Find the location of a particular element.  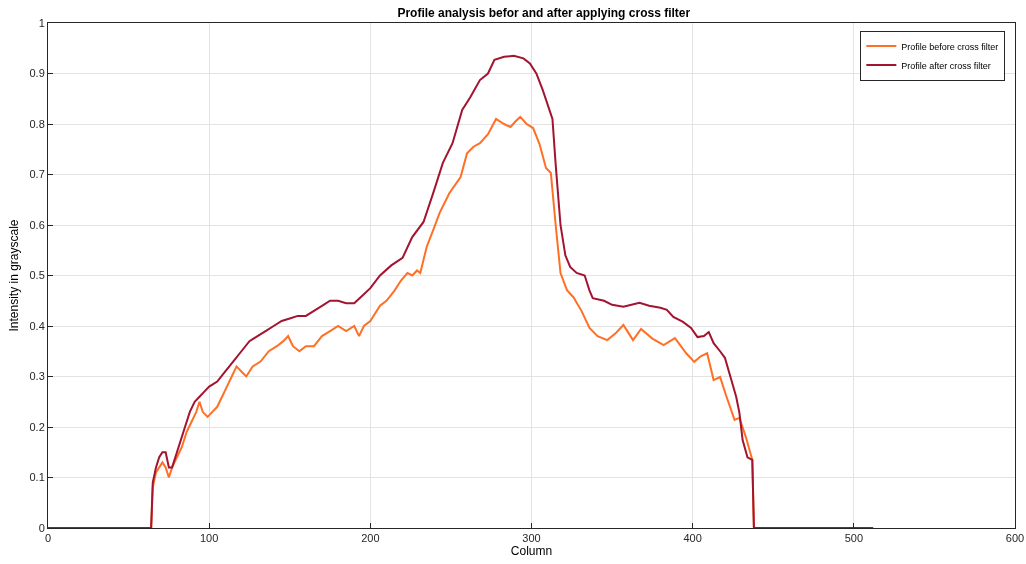

x-tick-label: 100 is located at coordinates (209, 538).